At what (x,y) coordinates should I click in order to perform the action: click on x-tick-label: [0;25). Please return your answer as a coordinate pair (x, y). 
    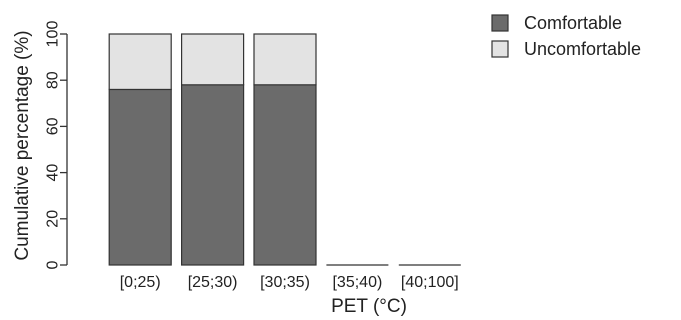
    Looking at the image, I should click on (140, 282).